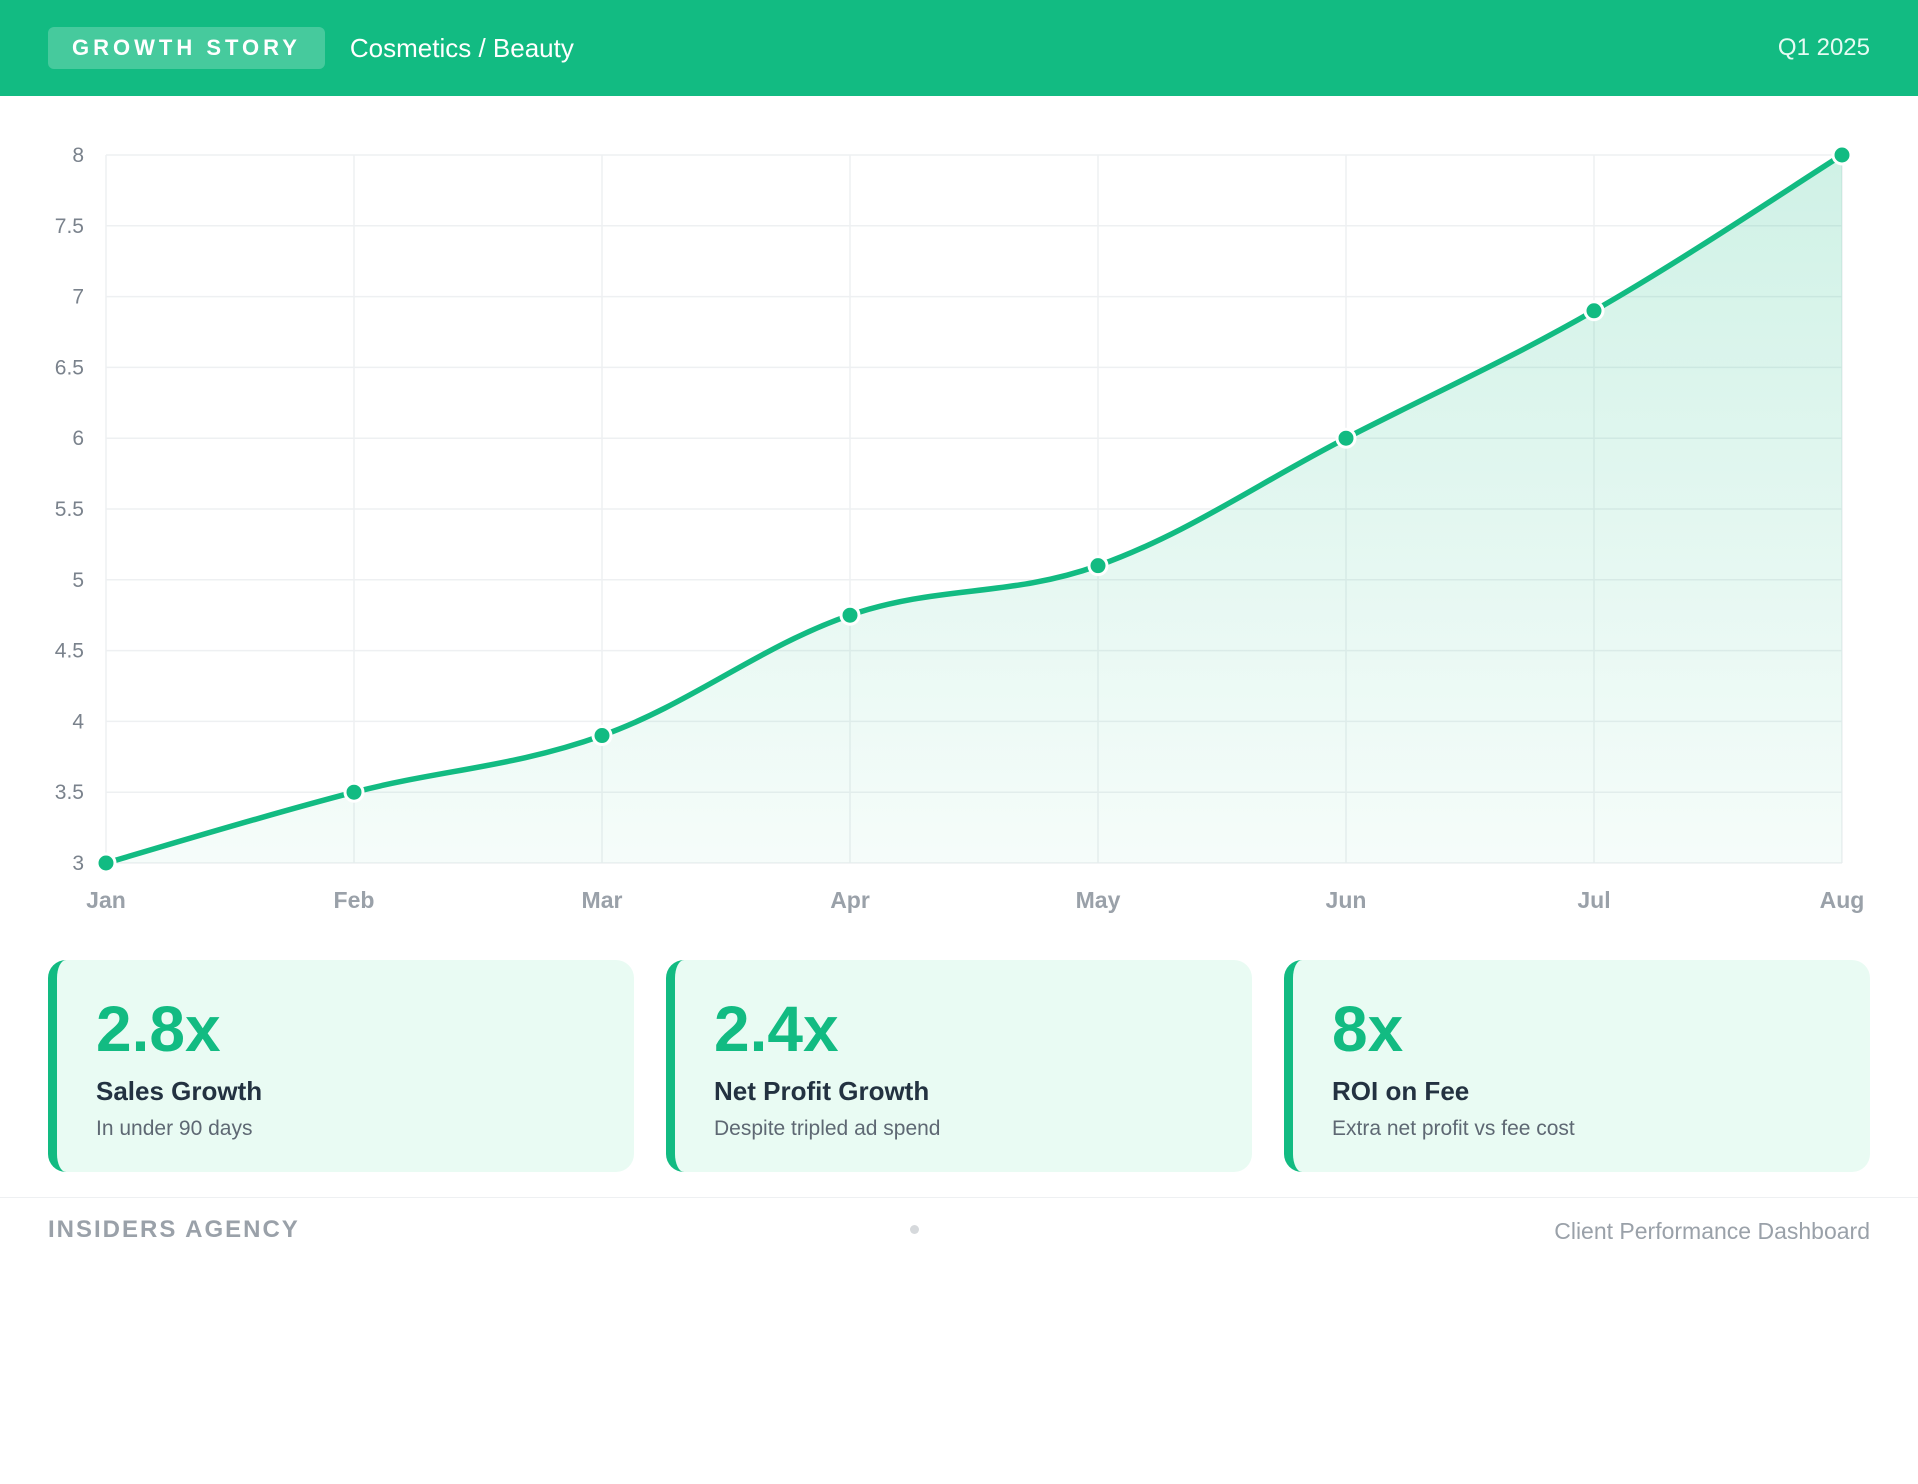 This screenshot has height=1484, width=1918. Describe the element at coordinates (1401, 1091) in the screenshot. I see `kpi-label: ROI on Fee` at that location.